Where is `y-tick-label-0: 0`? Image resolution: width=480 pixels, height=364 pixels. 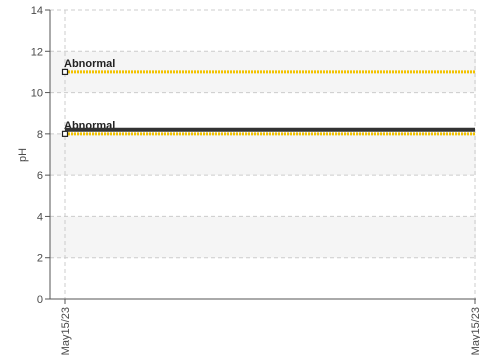 y-tick-label-0: 0 is located at coordinates (40, 300).